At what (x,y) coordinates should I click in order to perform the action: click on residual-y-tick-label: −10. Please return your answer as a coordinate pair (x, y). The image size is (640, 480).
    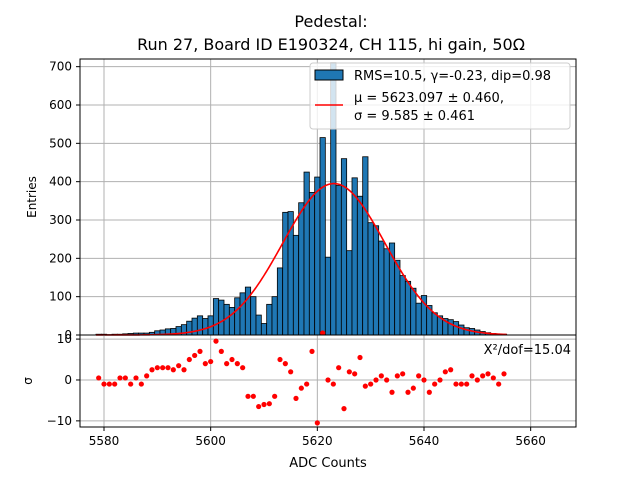
    Looking at the image, I should click on (59, 421).